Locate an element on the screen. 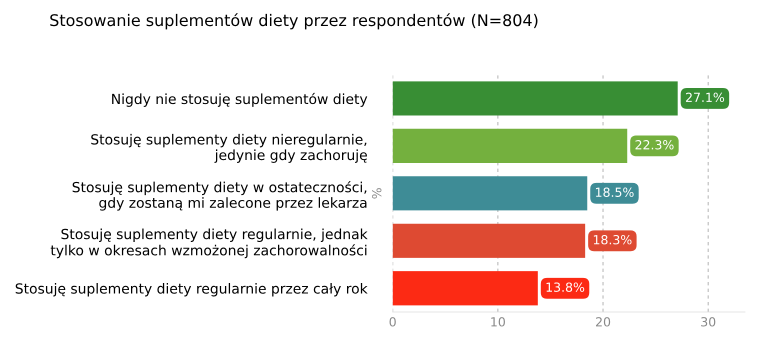  data-label: 22.3% is located at coordinates (655, 145).